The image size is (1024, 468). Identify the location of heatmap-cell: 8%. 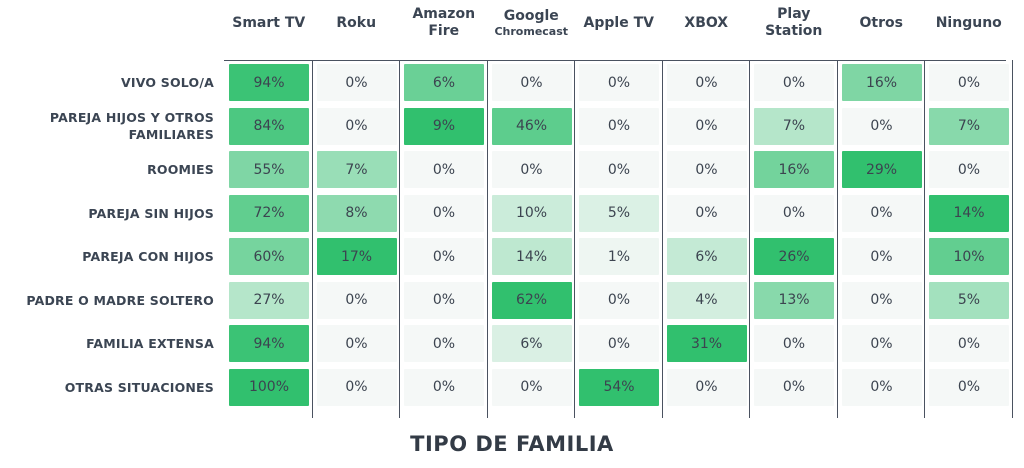
(356, 213).